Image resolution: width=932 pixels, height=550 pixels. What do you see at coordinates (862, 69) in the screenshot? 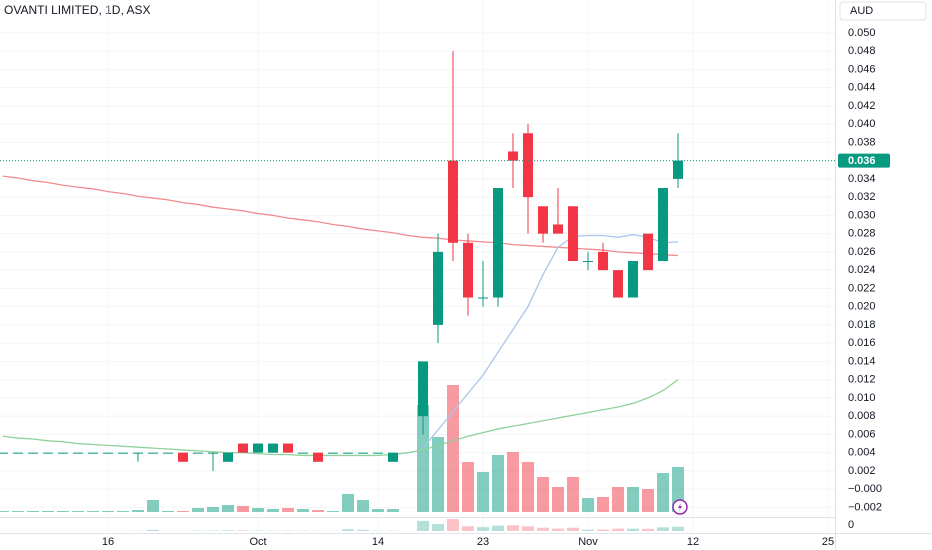
I see `y-tick-label: 0.046` at bounding box center [862, 69].